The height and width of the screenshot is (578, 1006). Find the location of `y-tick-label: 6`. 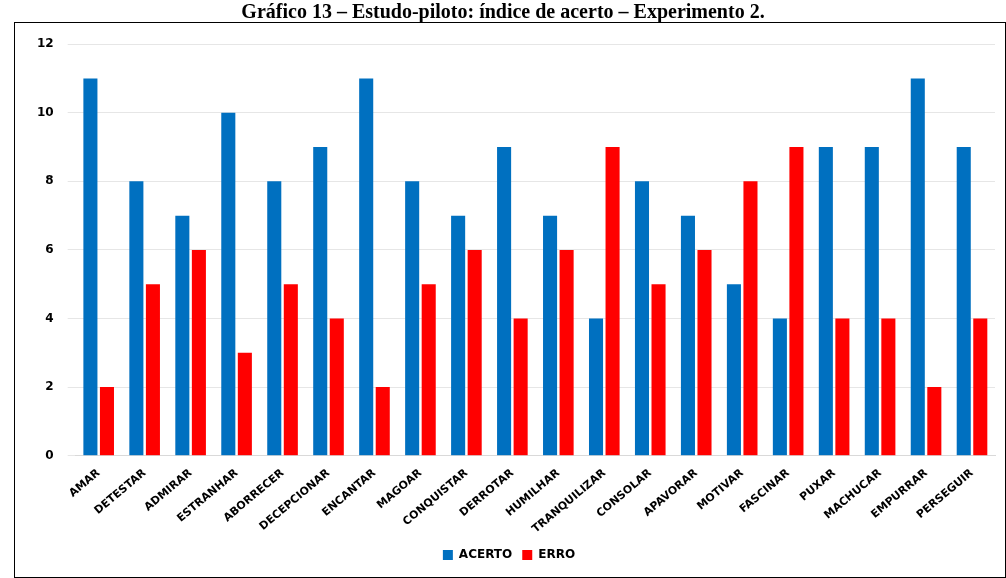

y-tick-label: 6 is located at coordinates (49, 249).